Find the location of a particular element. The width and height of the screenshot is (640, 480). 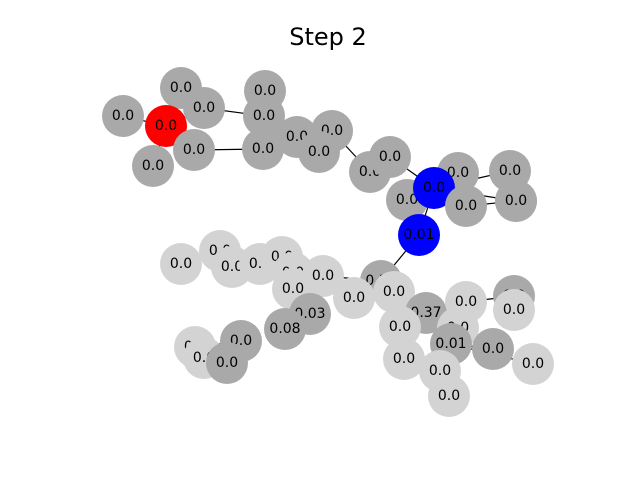

graph-node: 0.08 is located at coordinates (285, 329).